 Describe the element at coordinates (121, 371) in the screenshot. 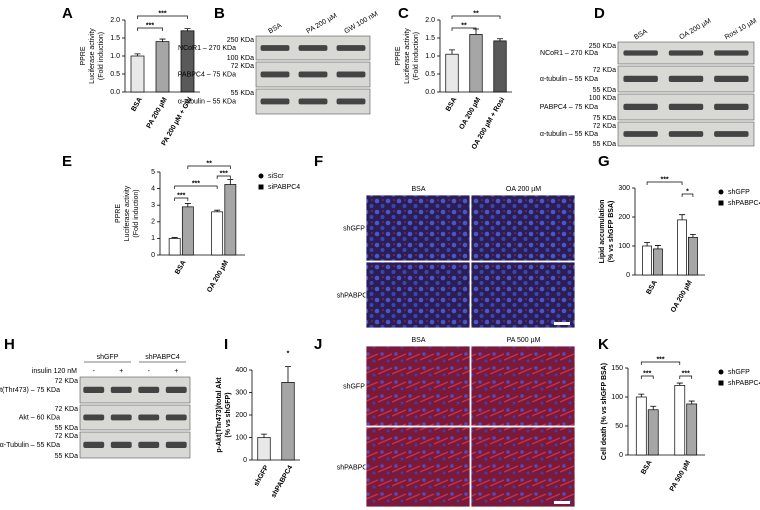

I see `lane-label: +` at that location.